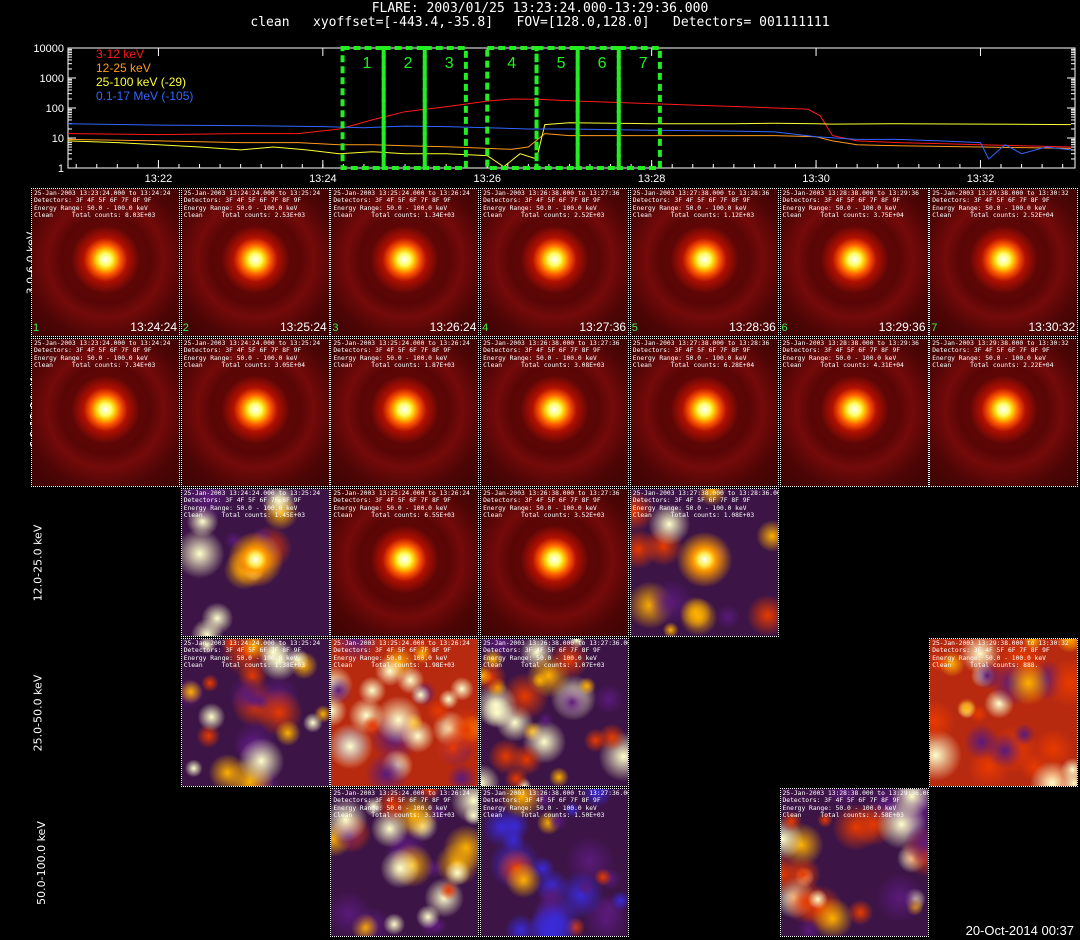  Describe the element at coordinates (120, 54) in the screenshot. I see `legend-entry-1: 3-12 keV` at that location.